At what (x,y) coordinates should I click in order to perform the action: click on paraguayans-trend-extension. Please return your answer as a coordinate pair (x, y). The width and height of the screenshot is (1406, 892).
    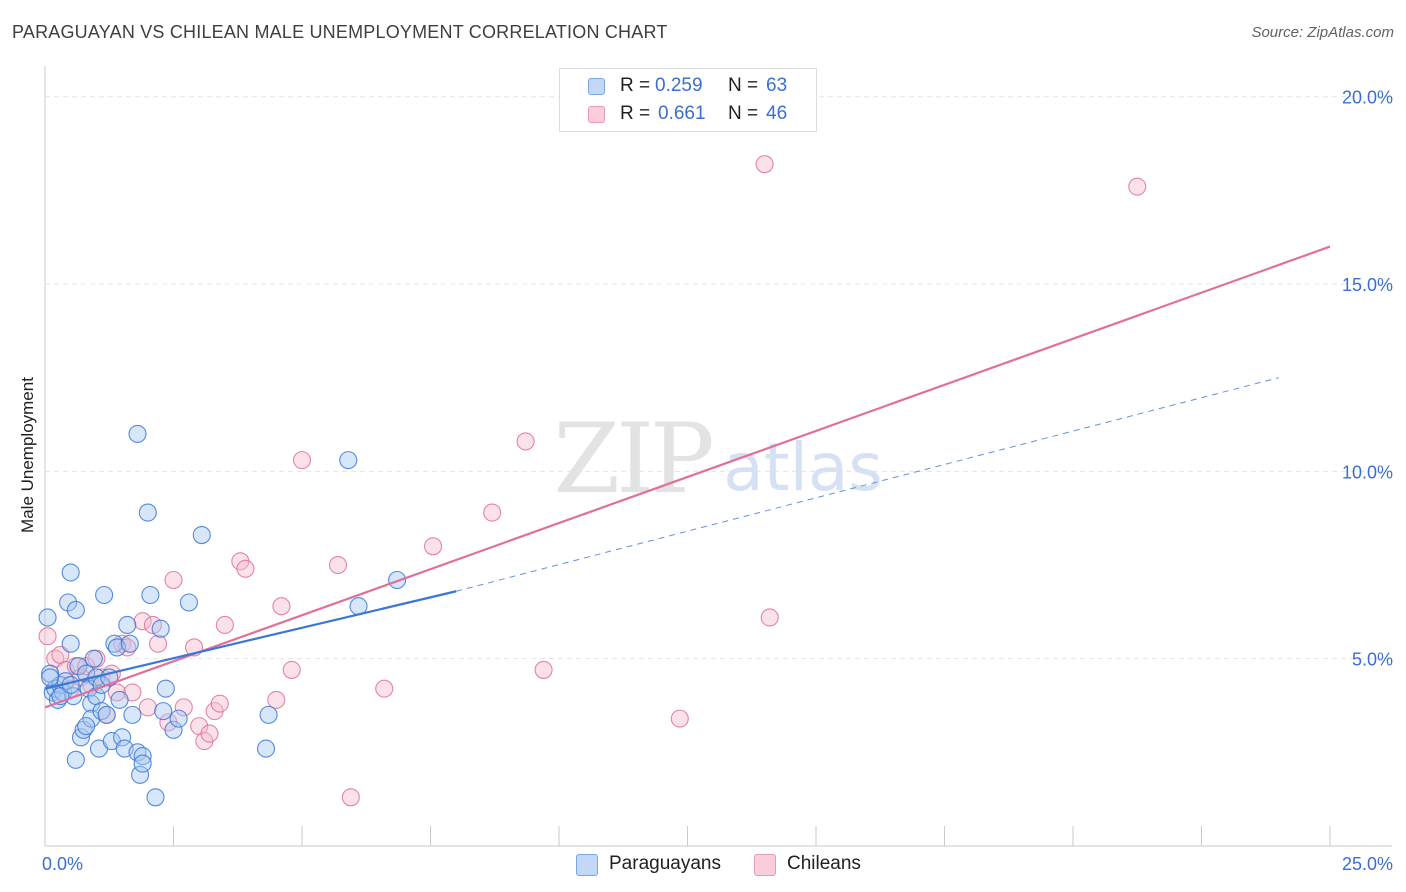
    Looking at the image, I should click on (867, 484).